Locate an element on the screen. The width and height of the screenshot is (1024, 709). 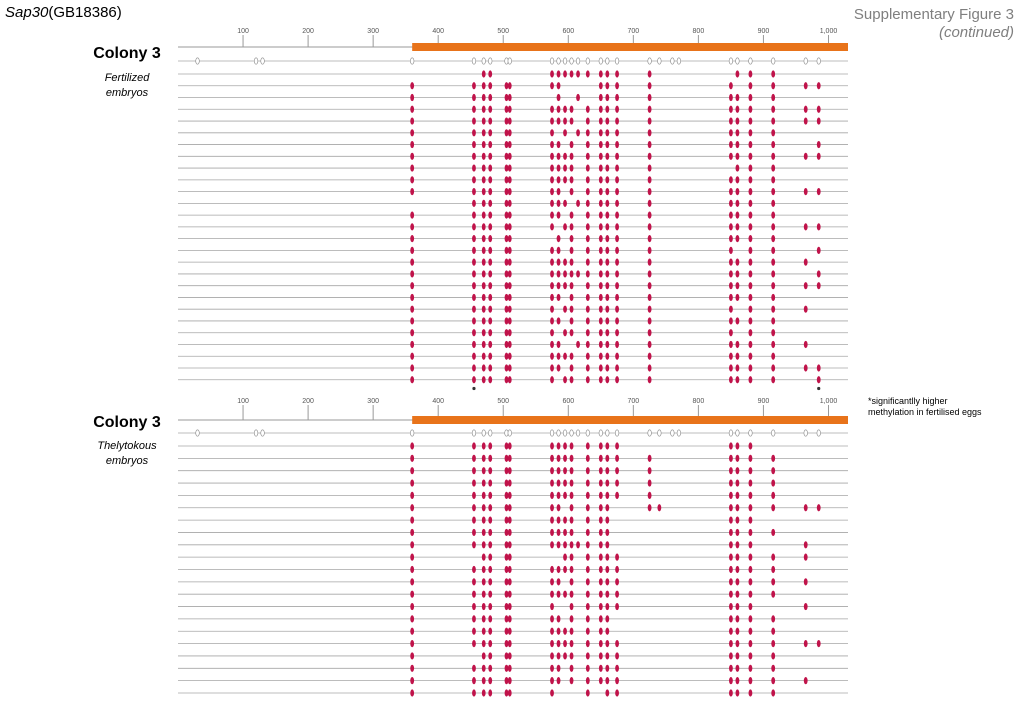
footnote-line2: methylation in fertilised eggs is located at coordinates (925, 412).